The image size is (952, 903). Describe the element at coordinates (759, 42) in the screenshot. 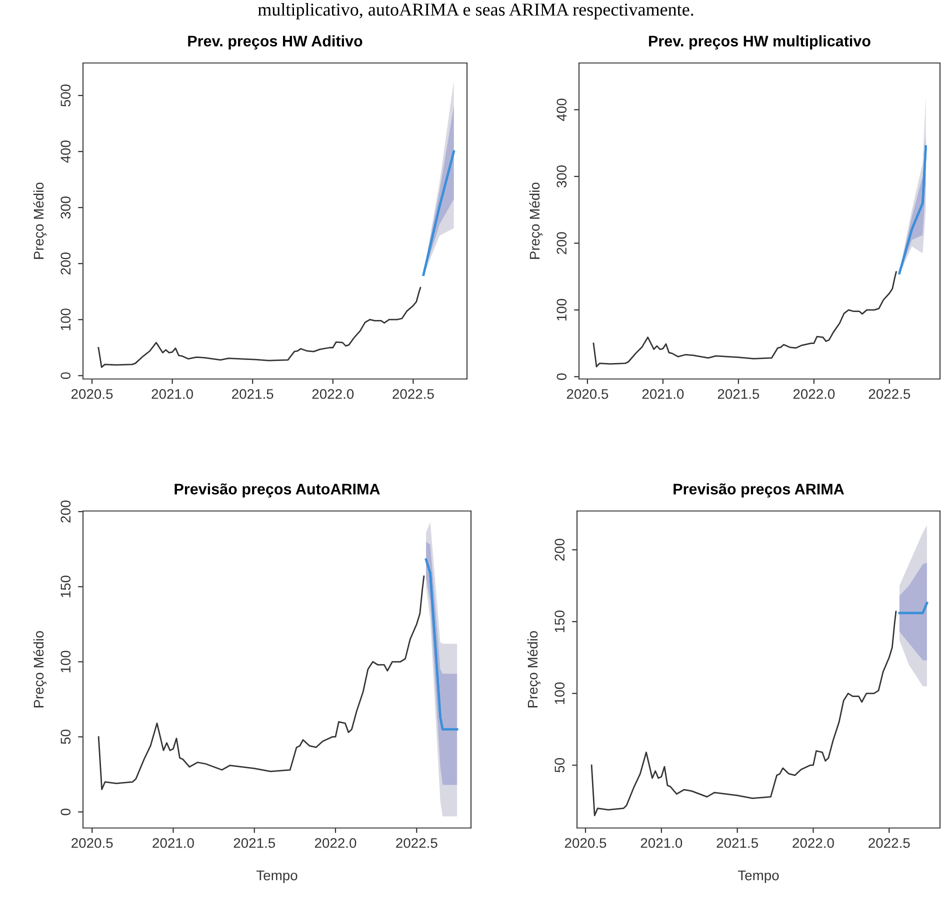

I see `chart-title: Prev. preços HW multiplicativo` at that location.